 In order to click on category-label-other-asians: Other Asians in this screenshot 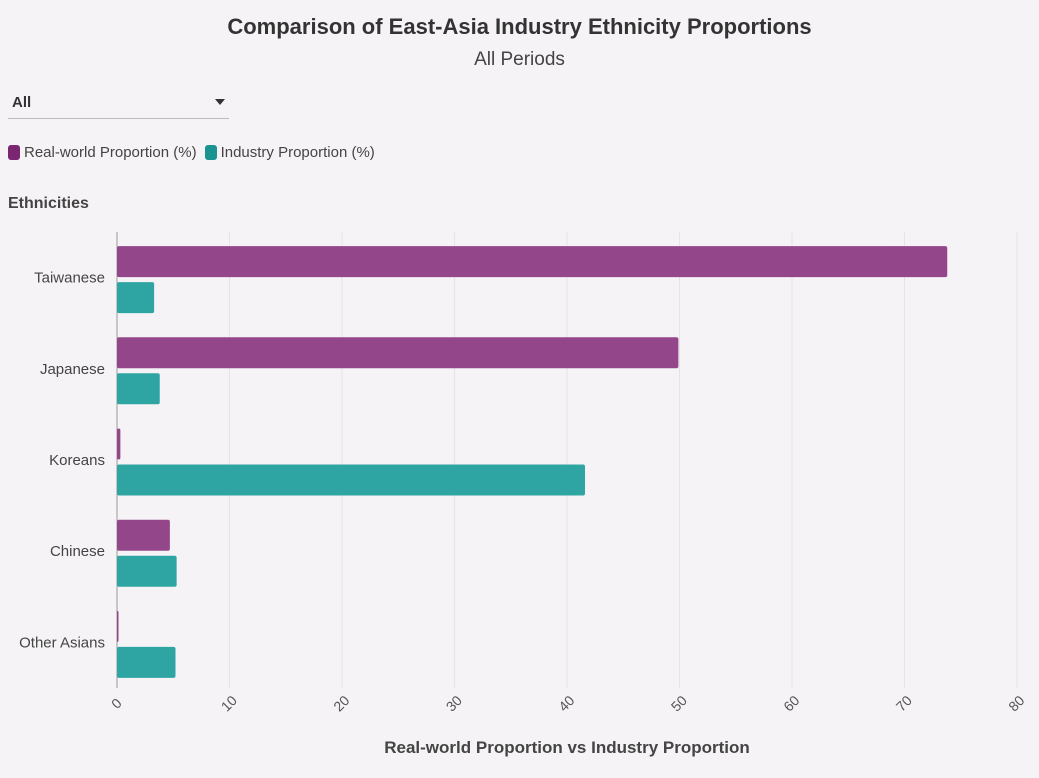, I will do `click(62, 642)`.